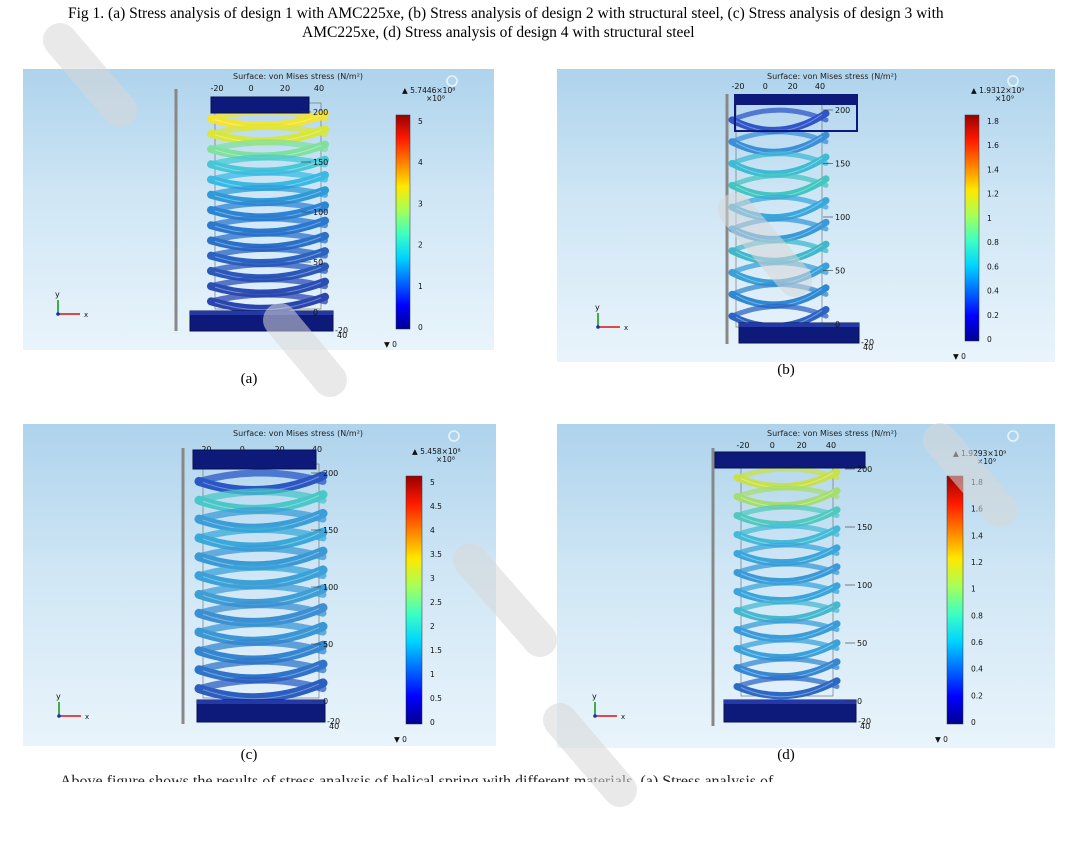  What do you see at coordinates (997, 90) in the screenshot?
I see `max-stress-value: ▲ 1.9312×10⁹` at bounding box center [997, 90].